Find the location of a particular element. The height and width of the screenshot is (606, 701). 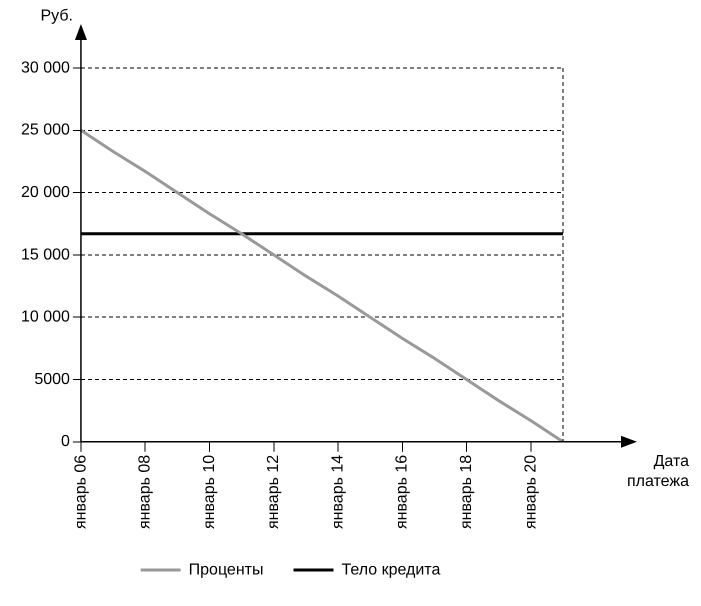

y-tick-label: 20 000 is located at coordinates (45, 193).